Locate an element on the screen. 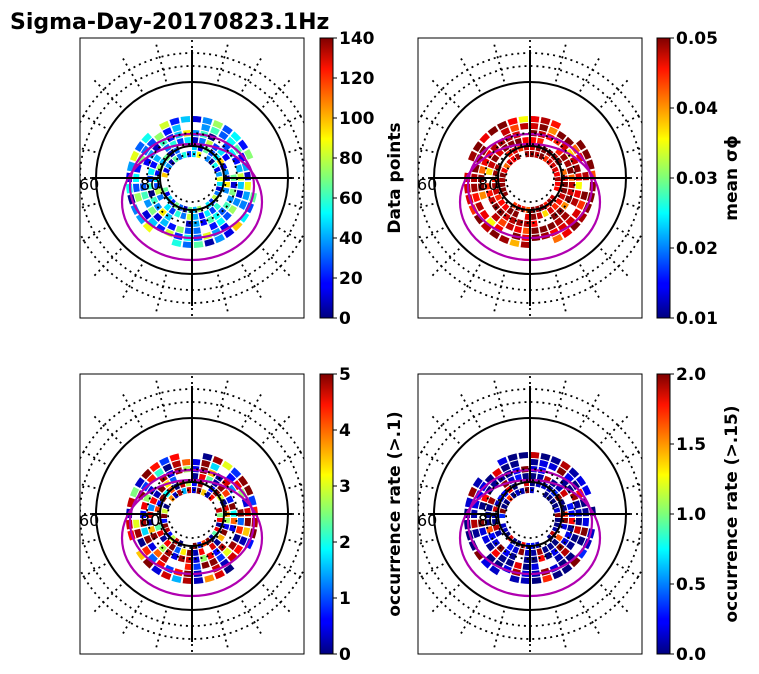 This screenshot has height=674, width=759. figure-title: Sigma-Day-20170823.1Hz is located at coordinates (169, 22).